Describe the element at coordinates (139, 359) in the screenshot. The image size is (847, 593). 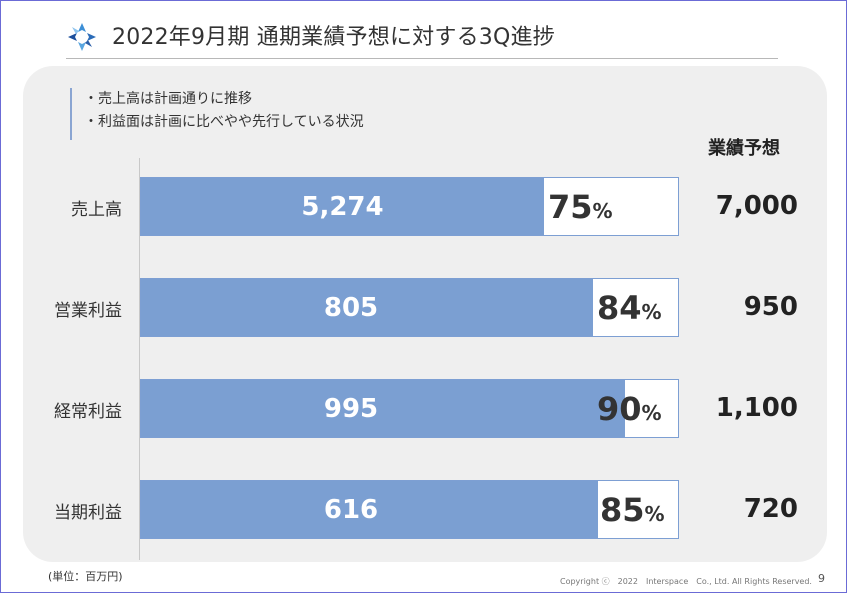
I see `category-axis-line` at that location.